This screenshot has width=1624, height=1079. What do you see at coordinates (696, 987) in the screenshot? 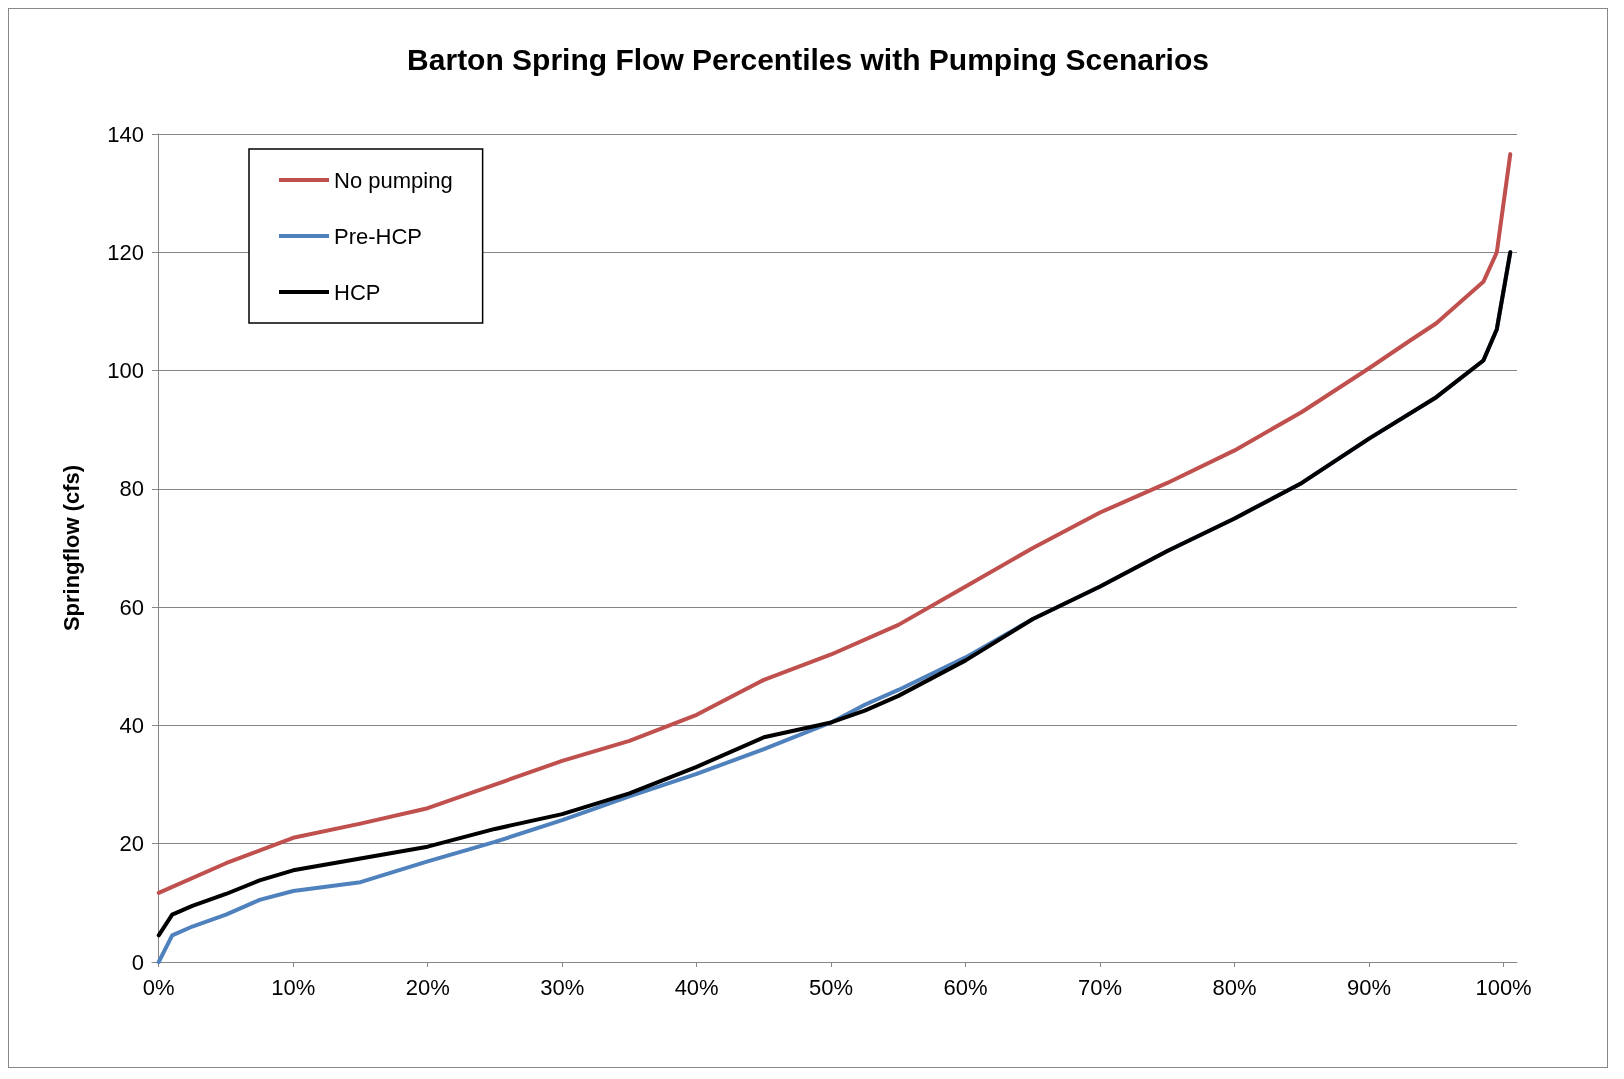
I see `x-tick-label: 40%` at bounding box center [696, 987].